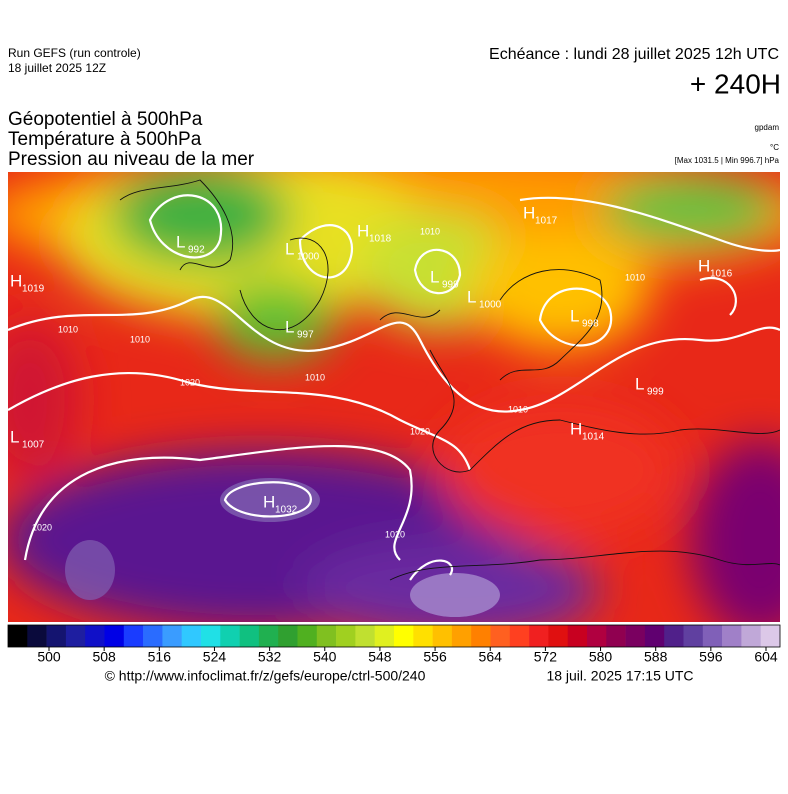  Describe the element at coordinates (380, 239) in the screenshot. I see `pressure-center-value: 1018` at that location.